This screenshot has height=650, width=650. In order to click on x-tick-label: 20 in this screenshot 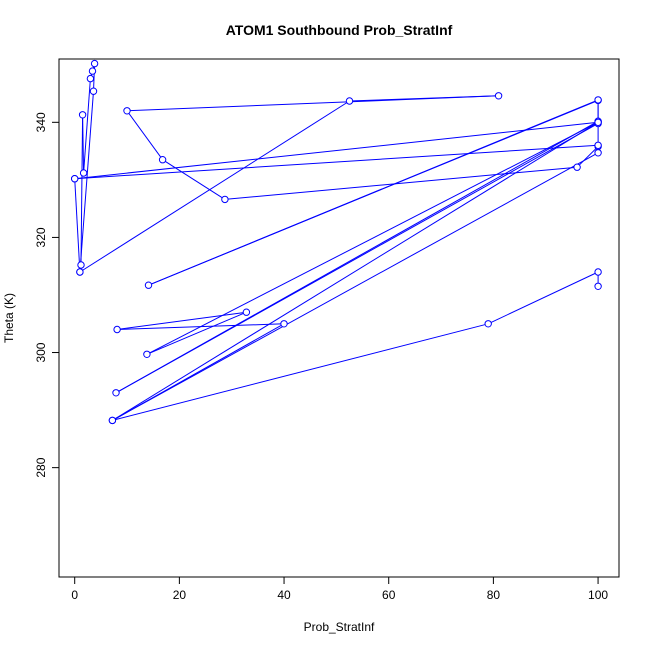, I will do `click(180, 595)`.